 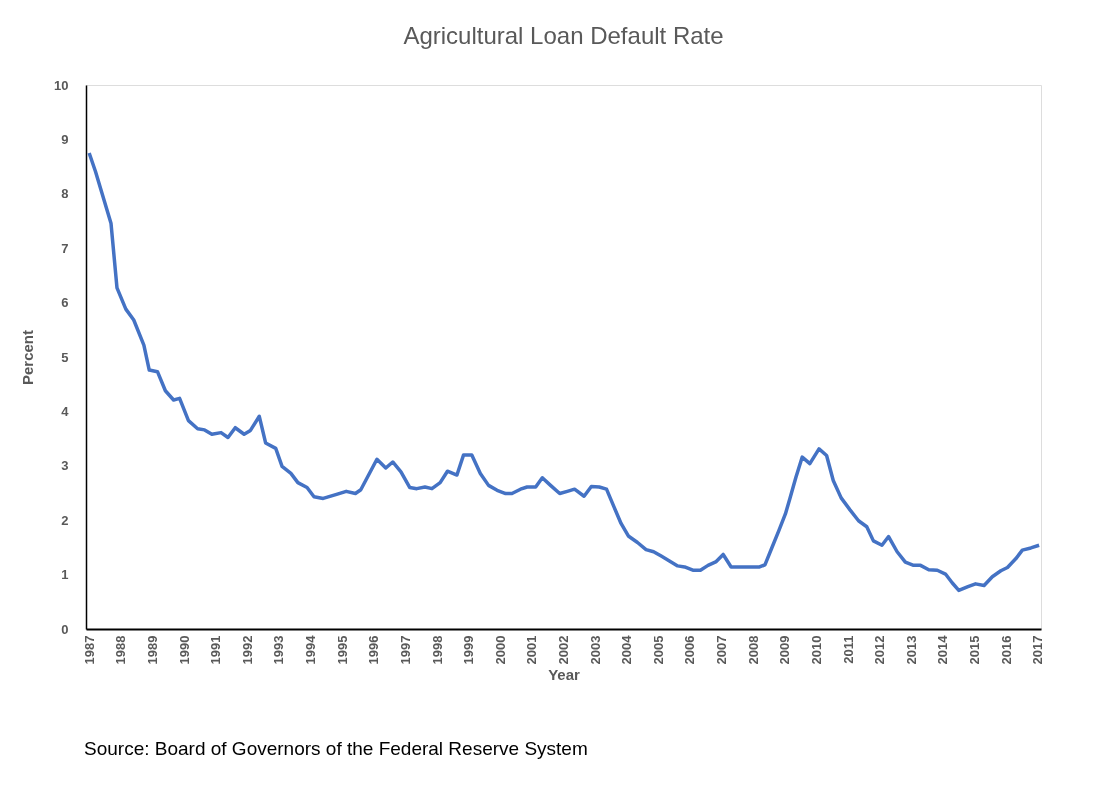 What do you see at coordinates (121, 650) in the screenshot?
I see `x-tick-label: 1988` at bounding box center [121, 650].